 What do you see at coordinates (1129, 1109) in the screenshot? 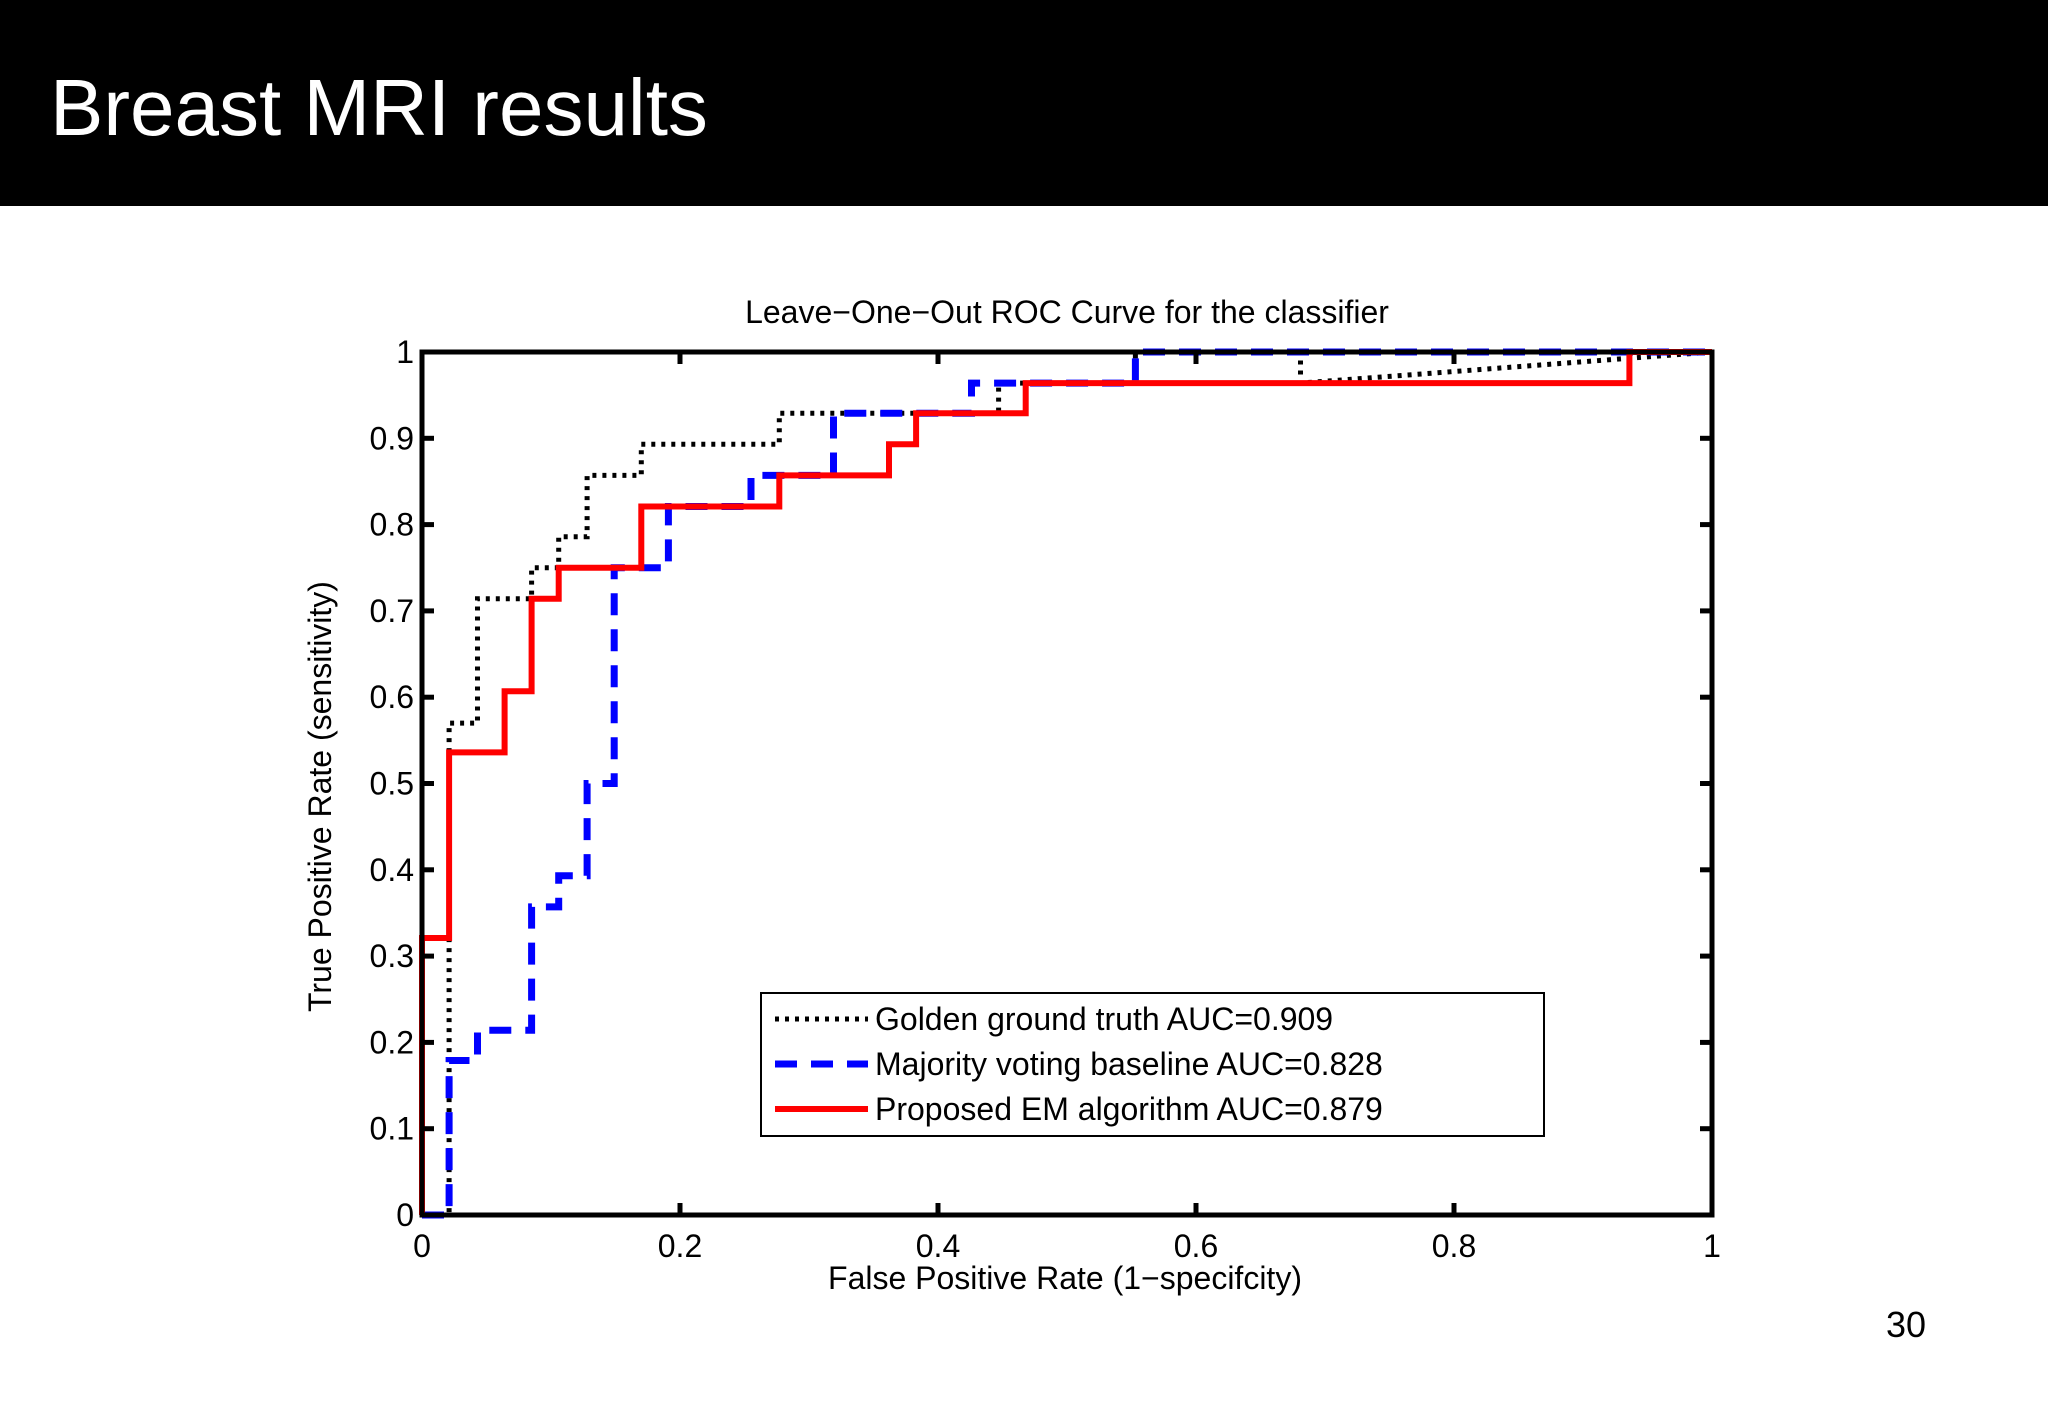
I see `legend-label: Proposed EM algorithm AUC=0.879` at bounding box center [1129, 1109].